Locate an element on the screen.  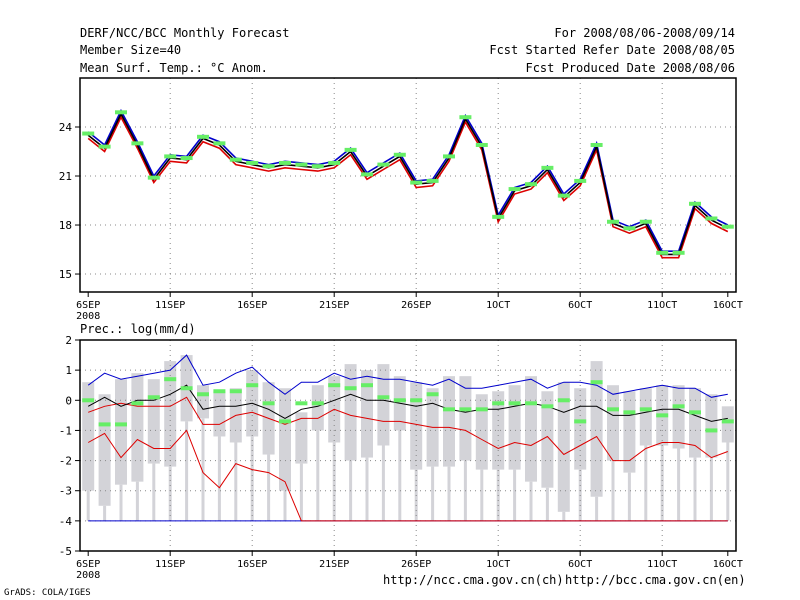
y-tick-label: 0 is located at coordinates (68, 400).